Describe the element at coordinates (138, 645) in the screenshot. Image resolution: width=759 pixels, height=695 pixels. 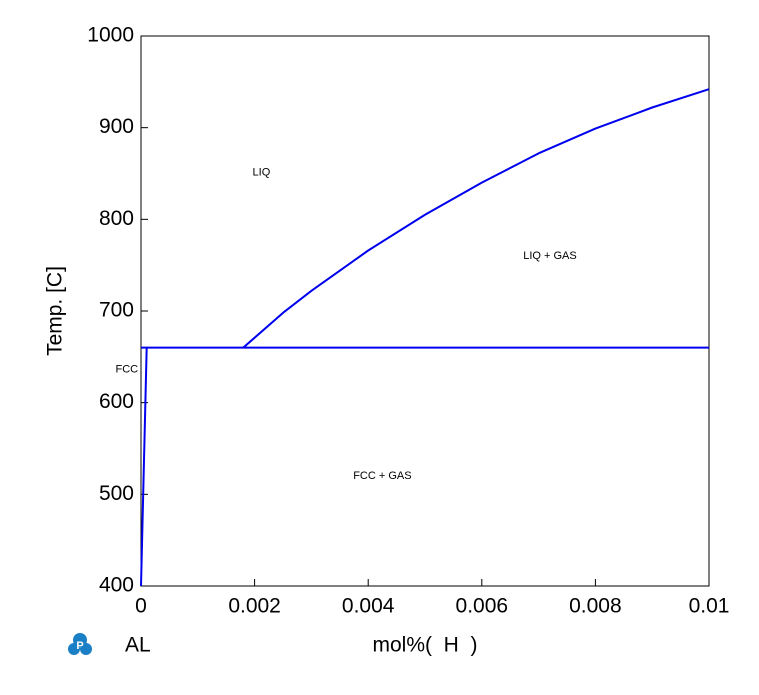
I see `system-label: AL` at that location.